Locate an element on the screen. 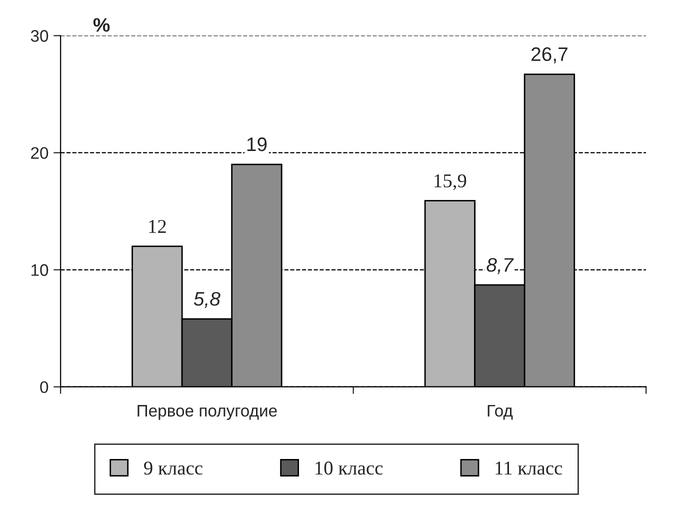 This screenshot has width=673, height=509. y-tick-label: 0 is located at coordinates (44, 387).